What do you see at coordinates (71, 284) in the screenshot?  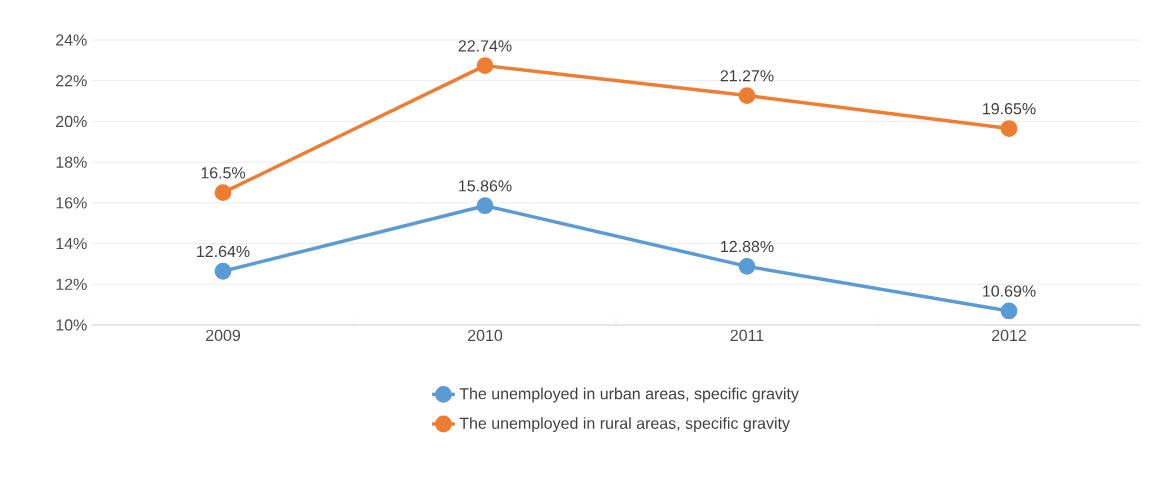 I see `y-tick-label: 12%` at bounding box center [71, 284].